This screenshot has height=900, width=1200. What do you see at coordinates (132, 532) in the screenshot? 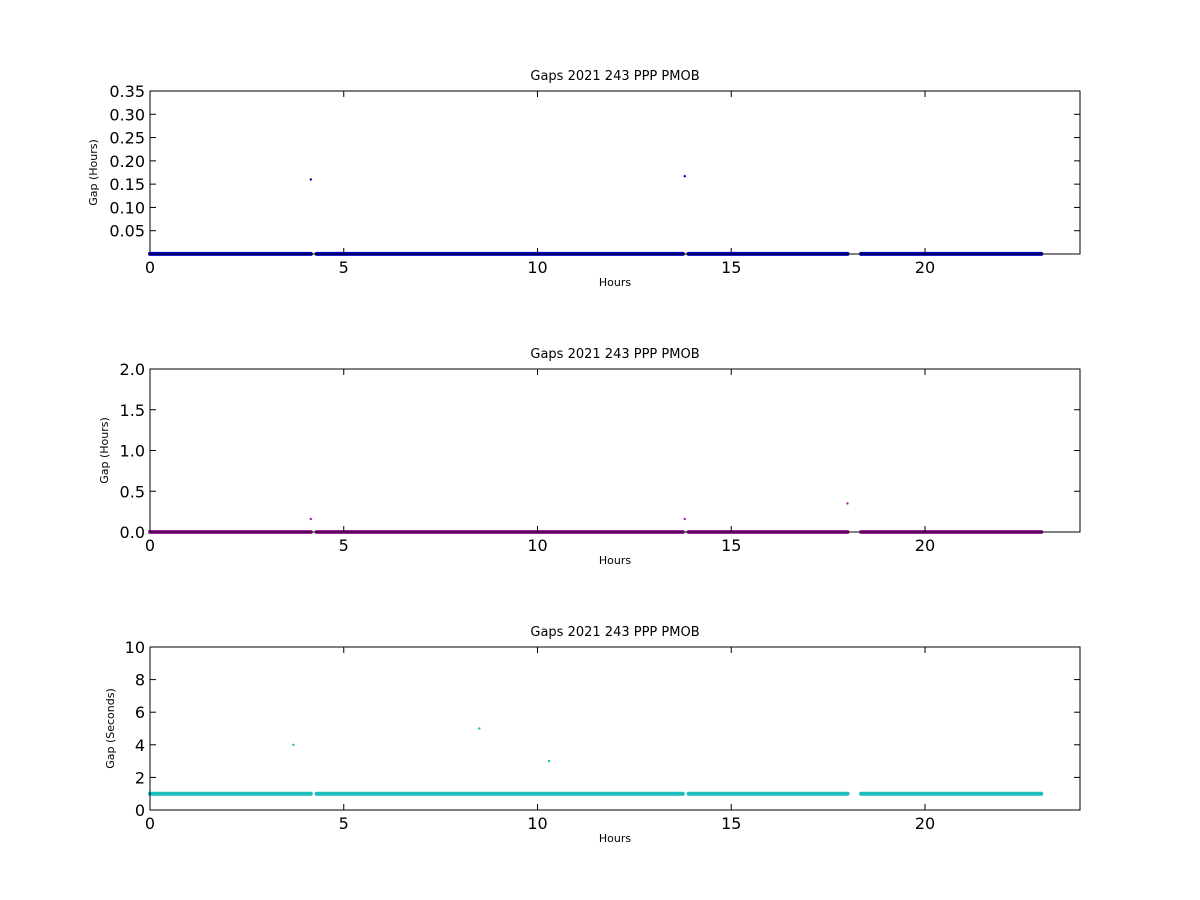
I see `y-tick-label: 0.0` at bounding box center [132, 532].